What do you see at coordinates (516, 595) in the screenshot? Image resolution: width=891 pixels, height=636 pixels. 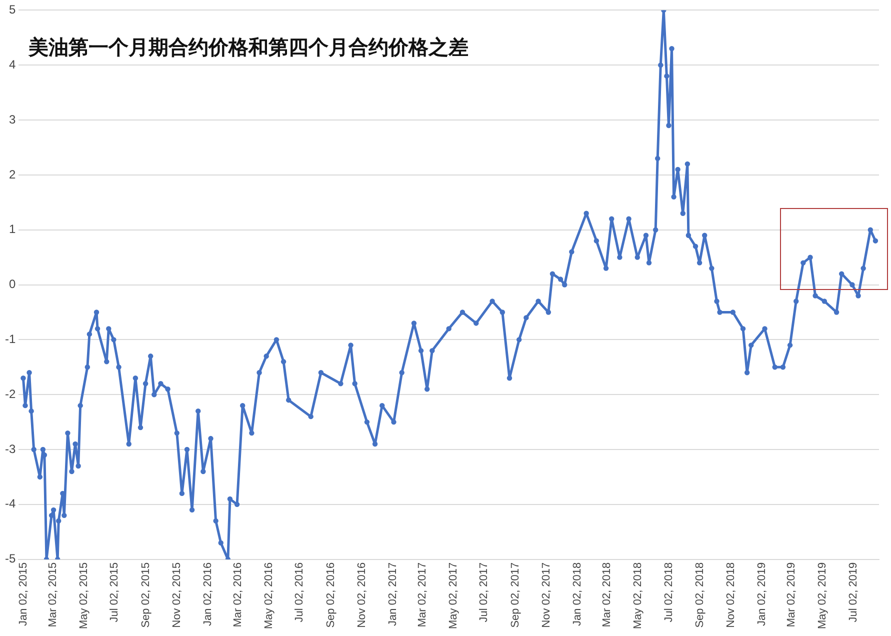 I see `x-tick-label: Sep 02, 2017` at bounding box center [516, 595].